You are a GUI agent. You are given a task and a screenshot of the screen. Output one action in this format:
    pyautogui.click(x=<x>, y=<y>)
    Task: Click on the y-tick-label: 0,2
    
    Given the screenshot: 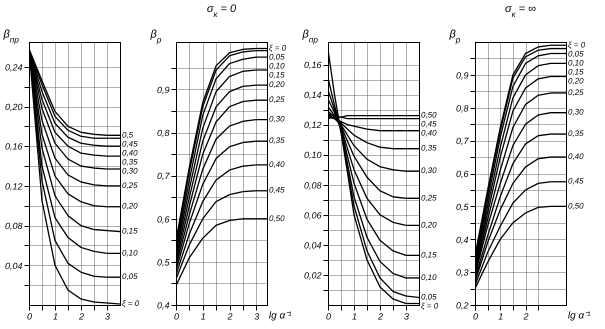 What is the action you would take?
    pyautogui.click(x=462, y=305)
    